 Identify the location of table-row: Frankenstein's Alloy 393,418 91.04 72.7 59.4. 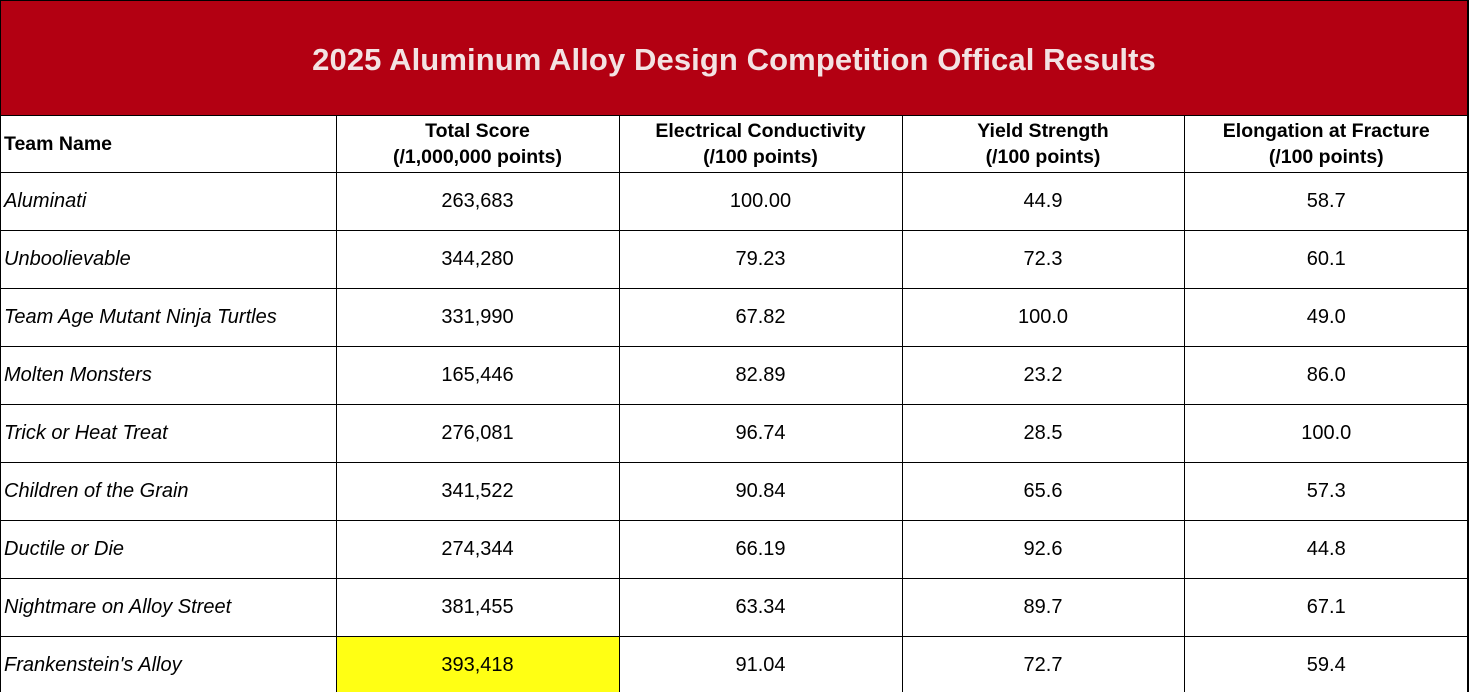
(734, 664).